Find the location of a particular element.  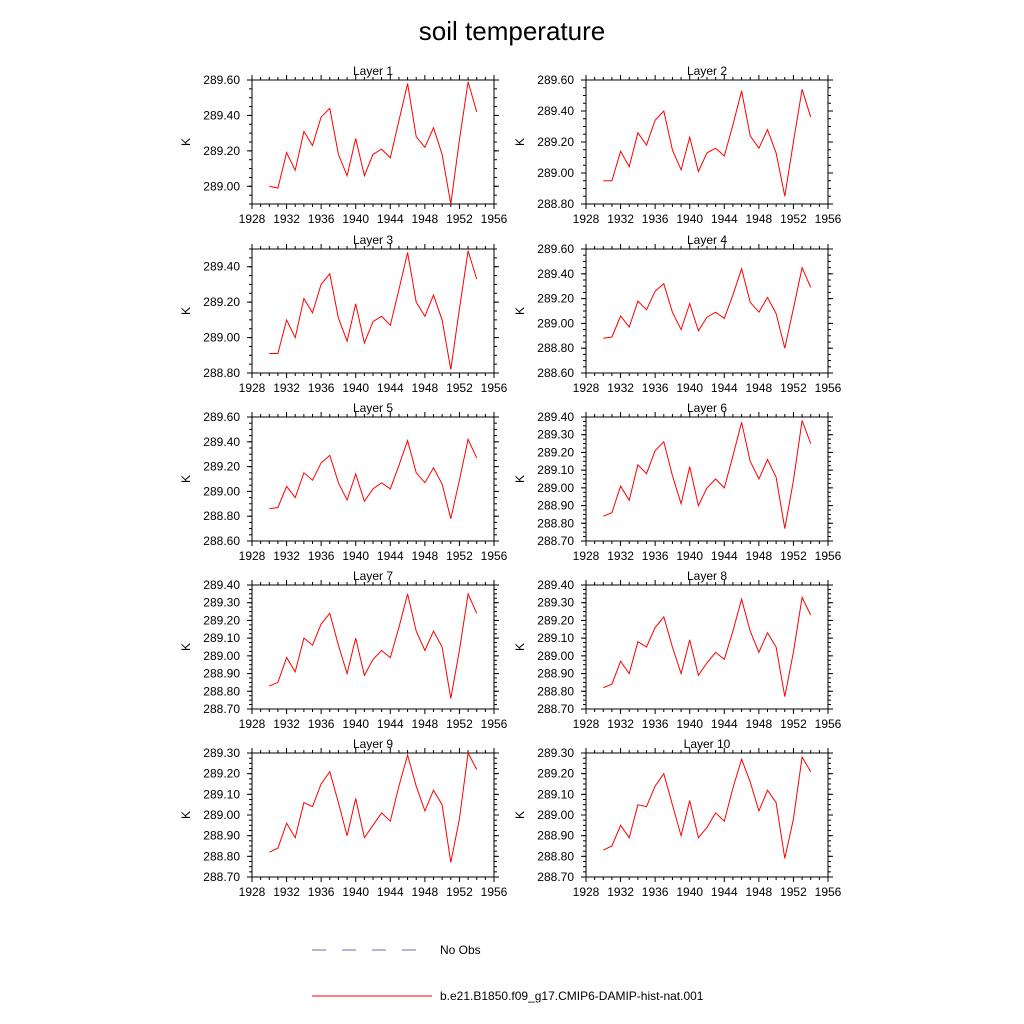

layer-8-series-line is located at coordinates (707, 646).